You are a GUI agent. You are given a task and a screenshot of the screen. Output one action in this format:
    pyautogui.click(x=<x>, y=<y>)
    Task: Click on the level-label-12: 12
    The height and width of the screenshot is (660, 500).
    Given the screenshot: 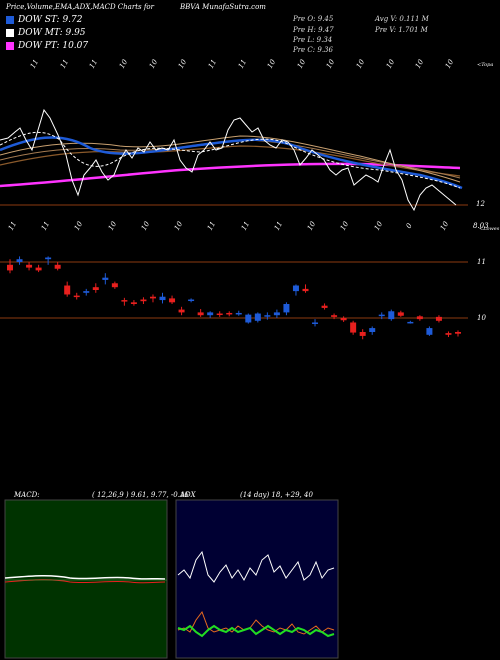 What is the action you would take?
    pyautogui.click(x=480, y=204)
    